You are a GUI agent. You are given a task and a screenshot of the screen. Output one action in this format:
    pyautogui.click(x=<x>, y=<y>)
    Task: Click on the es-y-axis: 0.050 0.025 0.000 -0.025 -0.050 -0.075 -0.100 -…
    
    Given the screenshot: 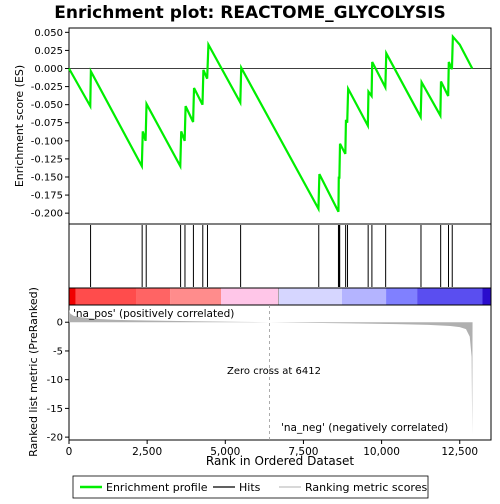 What is the action you would take?
    pyautogui.click(x=50, y=124)
    